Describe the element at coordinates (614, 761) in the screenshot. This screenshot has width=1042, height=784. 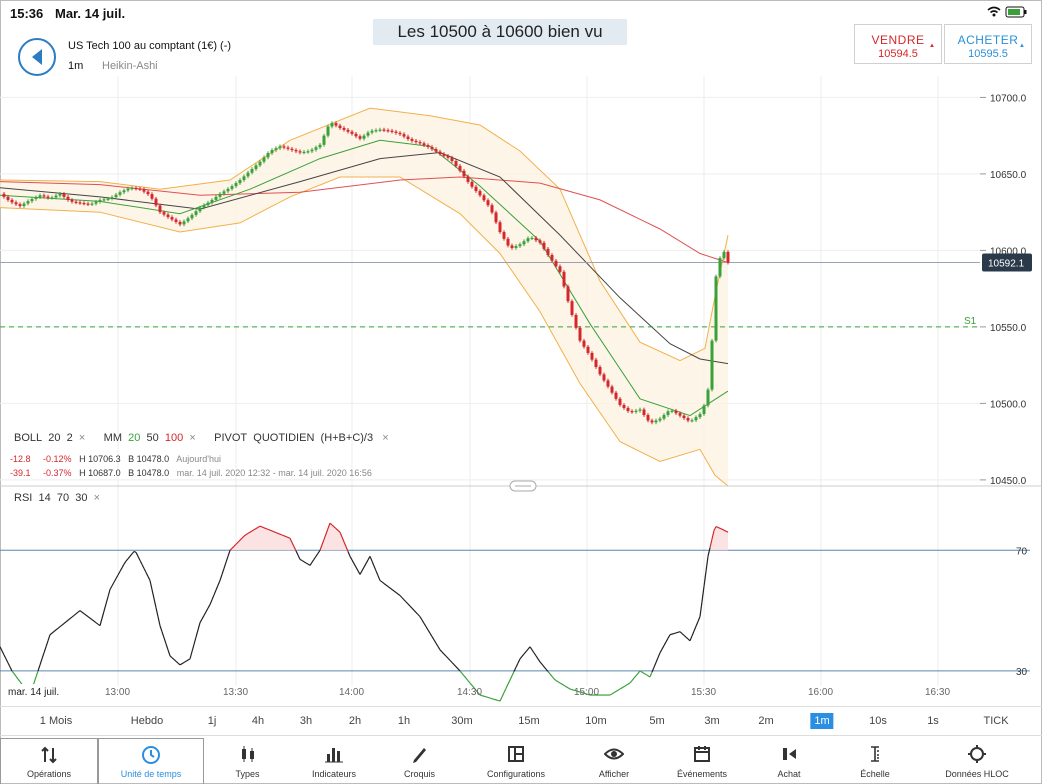
I see `toolbar-eye-button: Afficher` at that location.